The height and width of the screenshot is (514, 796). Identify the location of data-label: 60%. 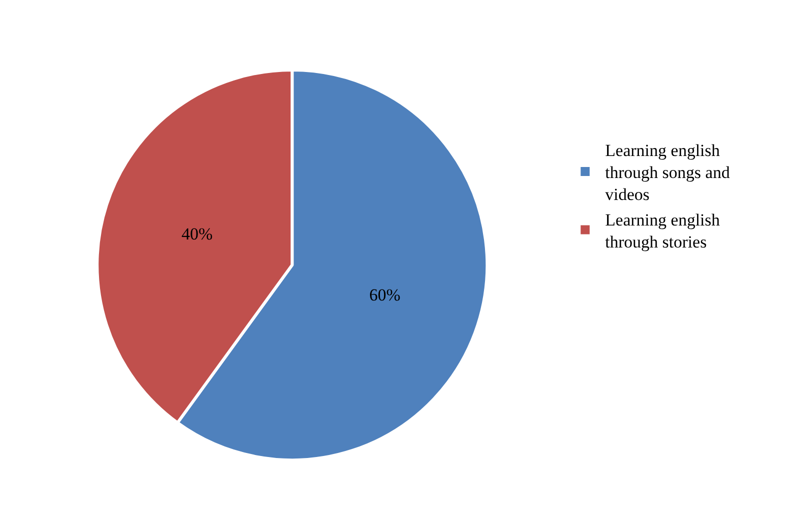
(384, 295).